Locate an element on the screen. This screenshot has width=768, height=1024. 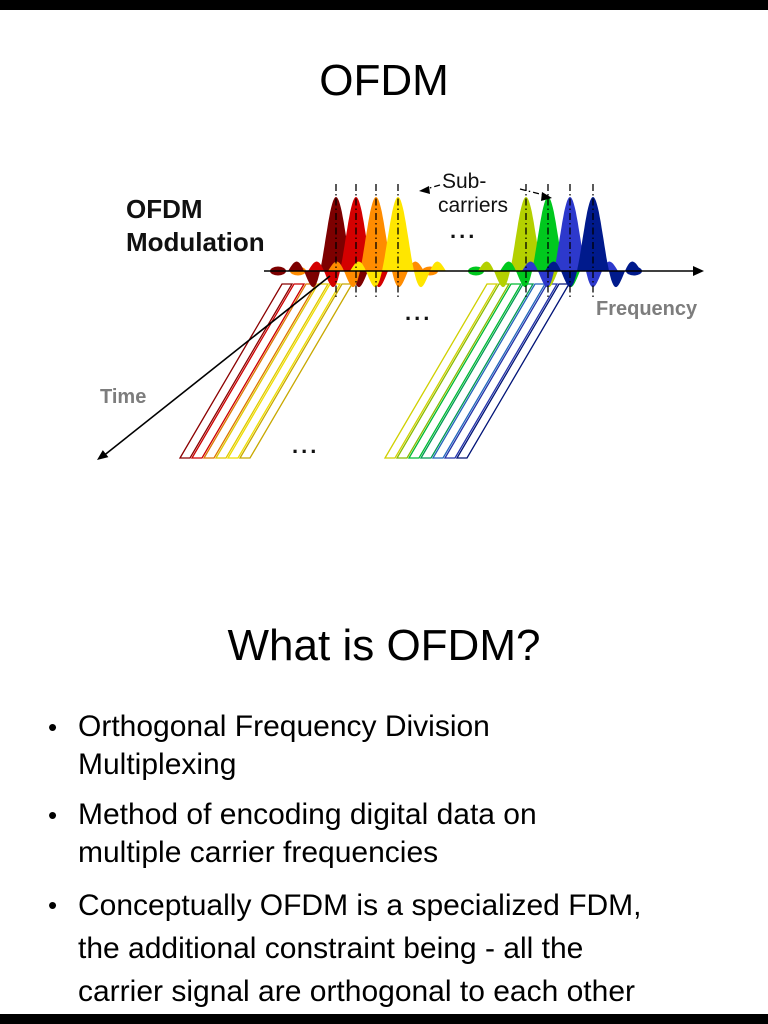
subcarrier-pointer-right is located at coordinates (532, 192).